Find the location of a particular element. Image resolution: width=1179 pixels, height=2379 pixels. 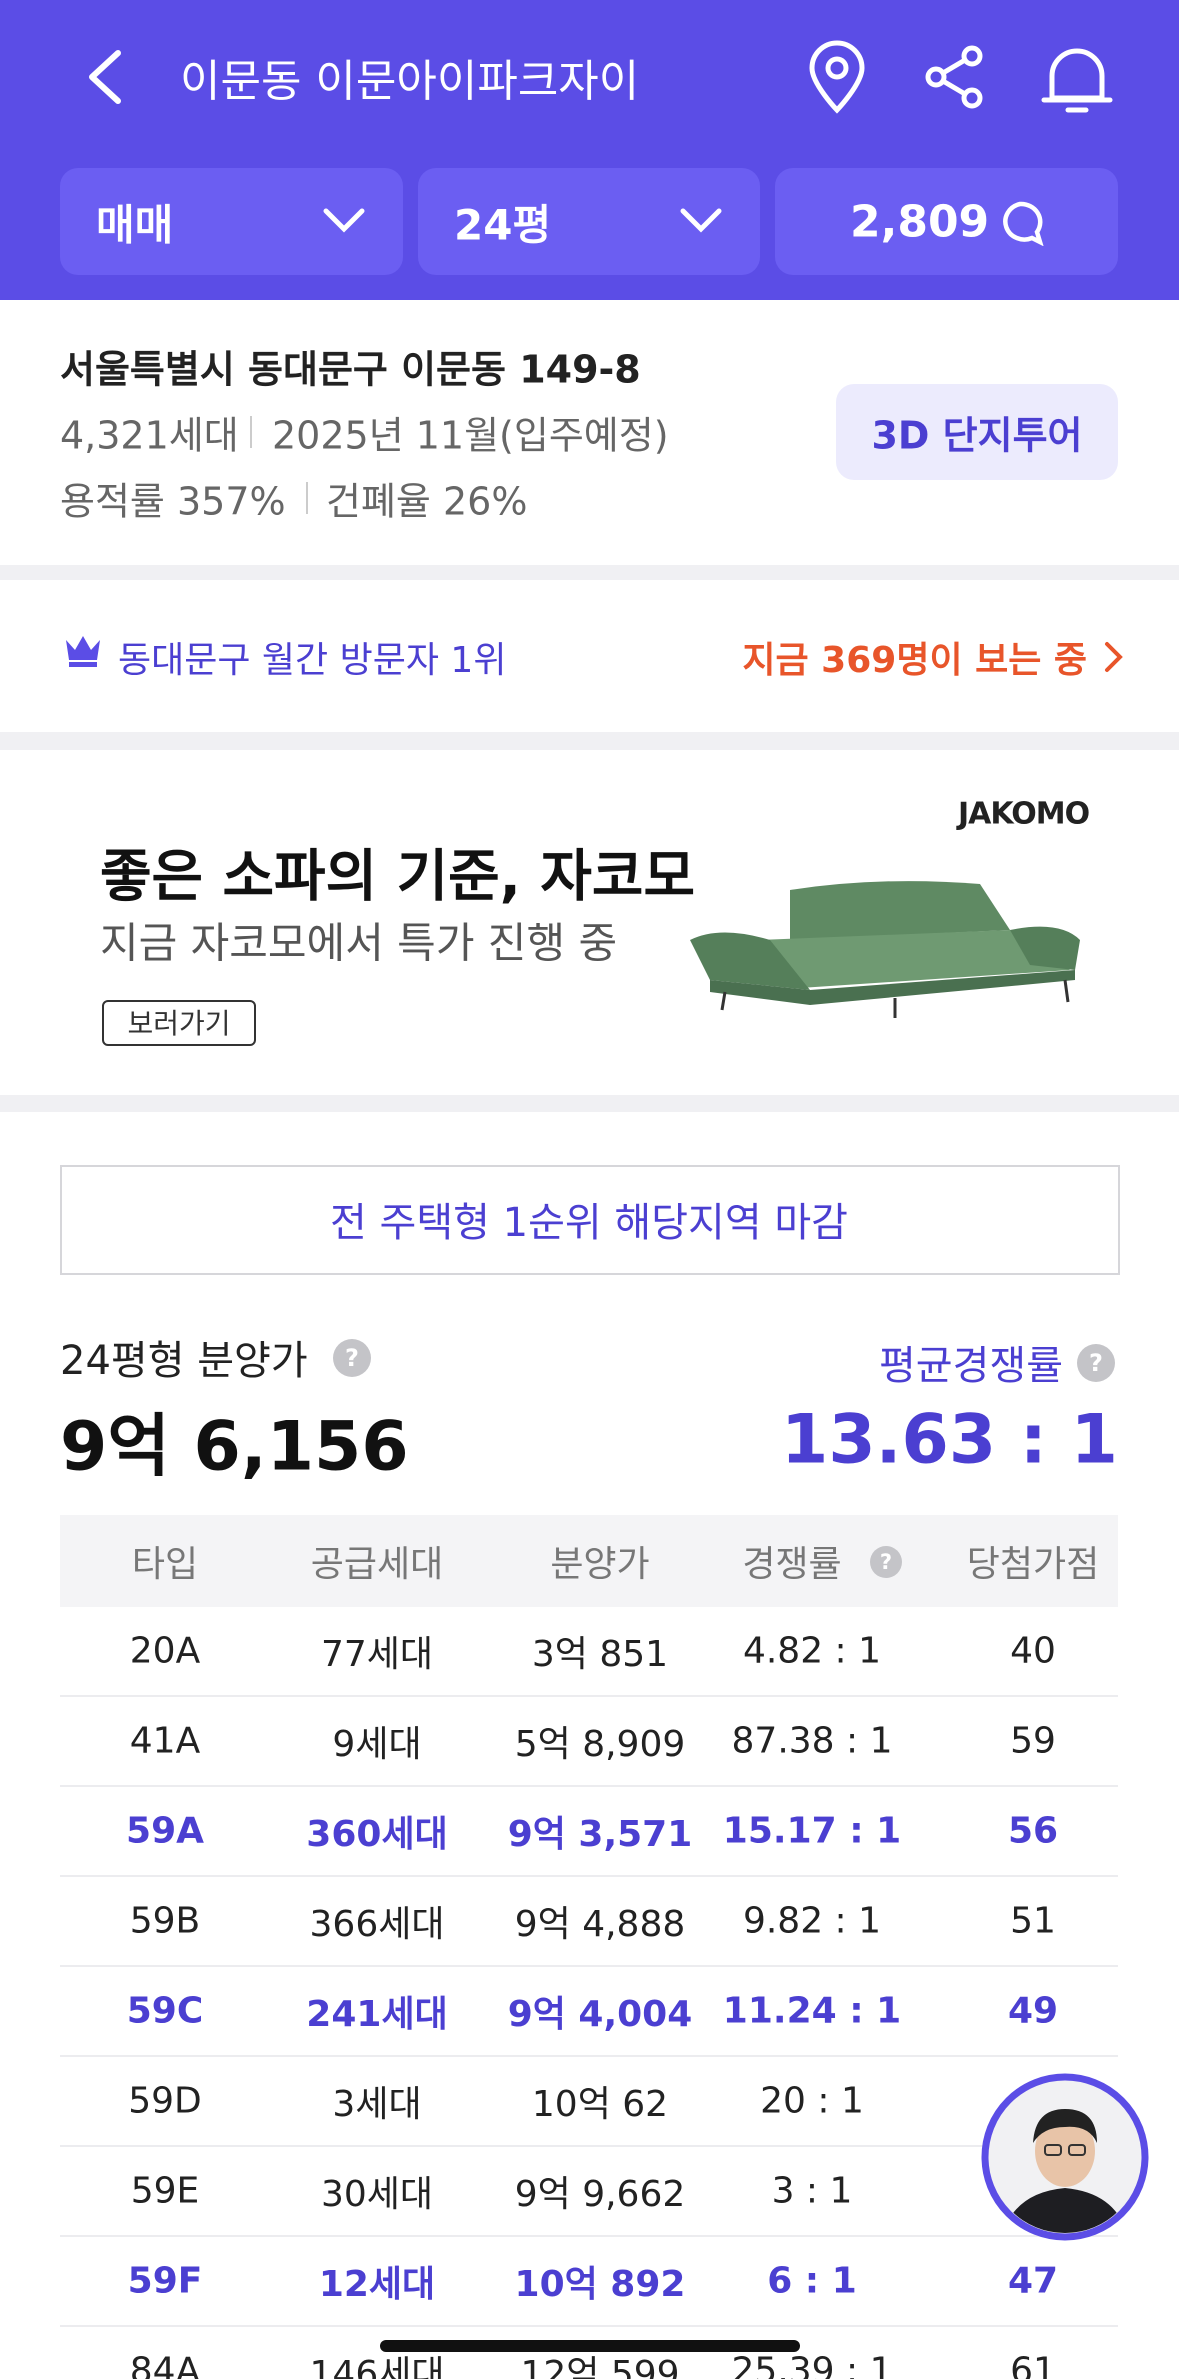

notice-box is located at coordinates (590, 1220).